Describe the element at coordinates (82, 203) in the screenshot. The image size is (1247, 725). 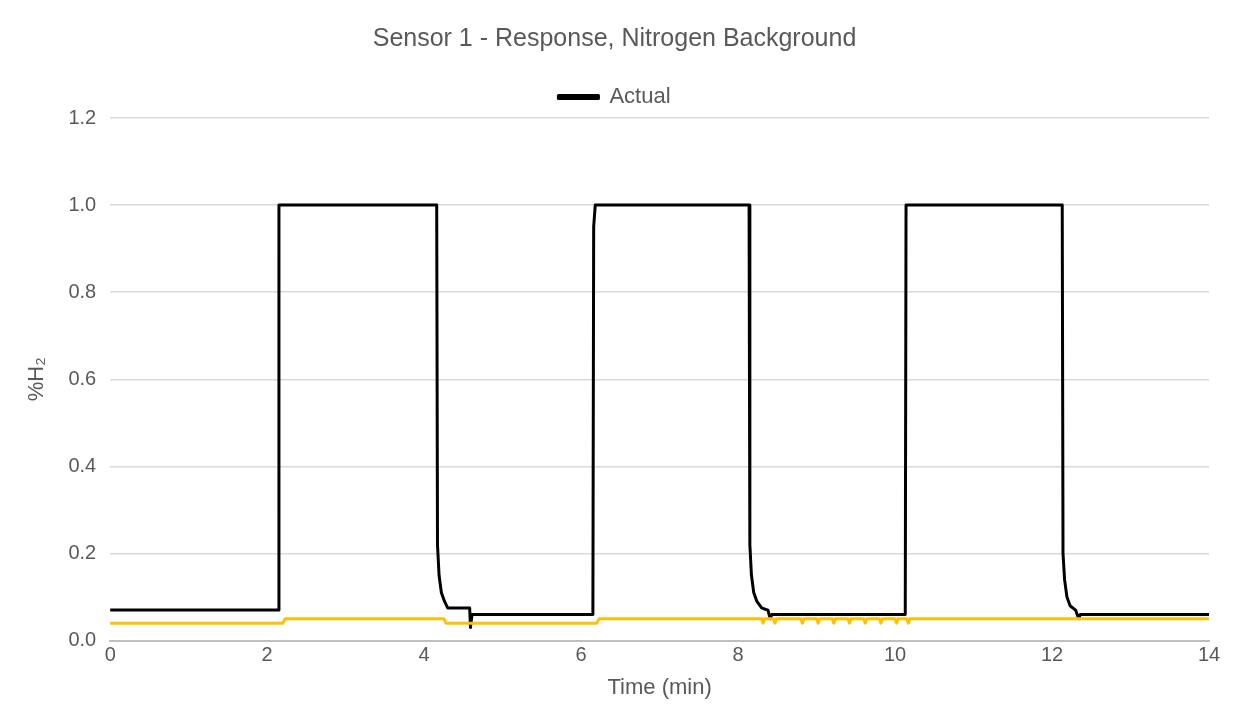
I see `y-tick-label: 1.0` at that location.